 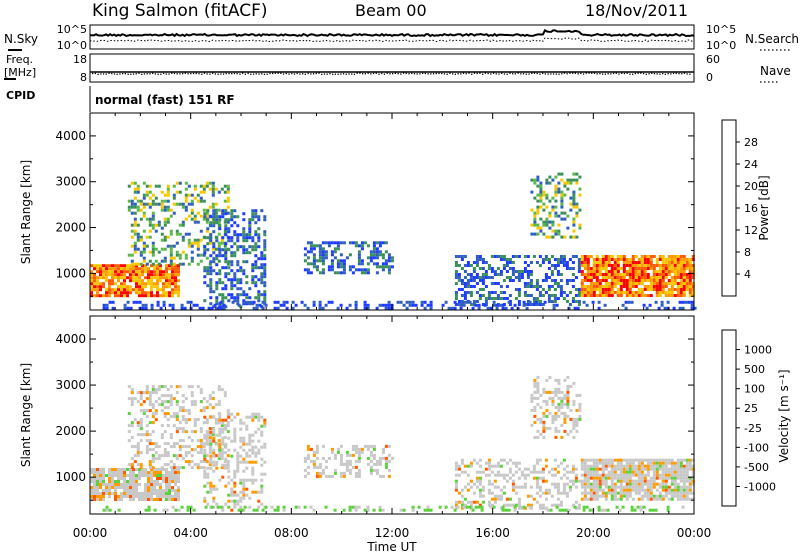 I want to click on nsearch-tick-bottom: 10^0, so click(x=721, y=45).